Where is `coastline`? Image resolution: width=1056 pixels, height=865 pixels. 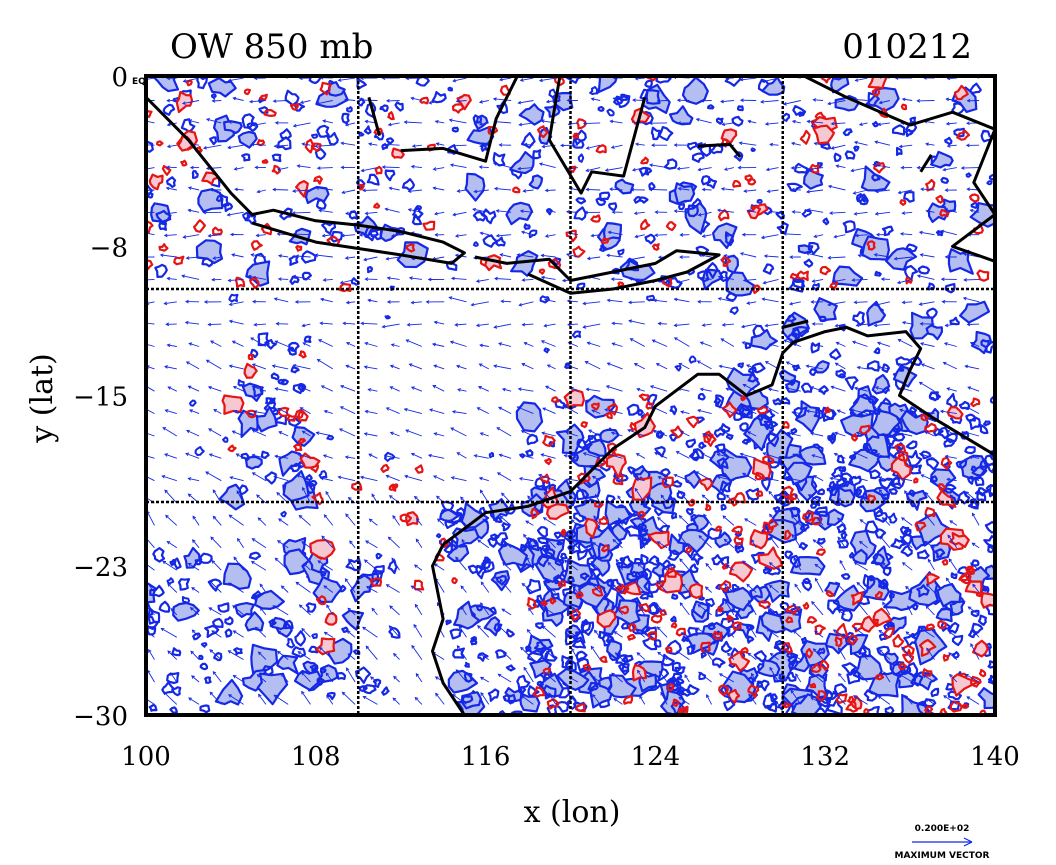 coastline is located at coordinates (306, 180).